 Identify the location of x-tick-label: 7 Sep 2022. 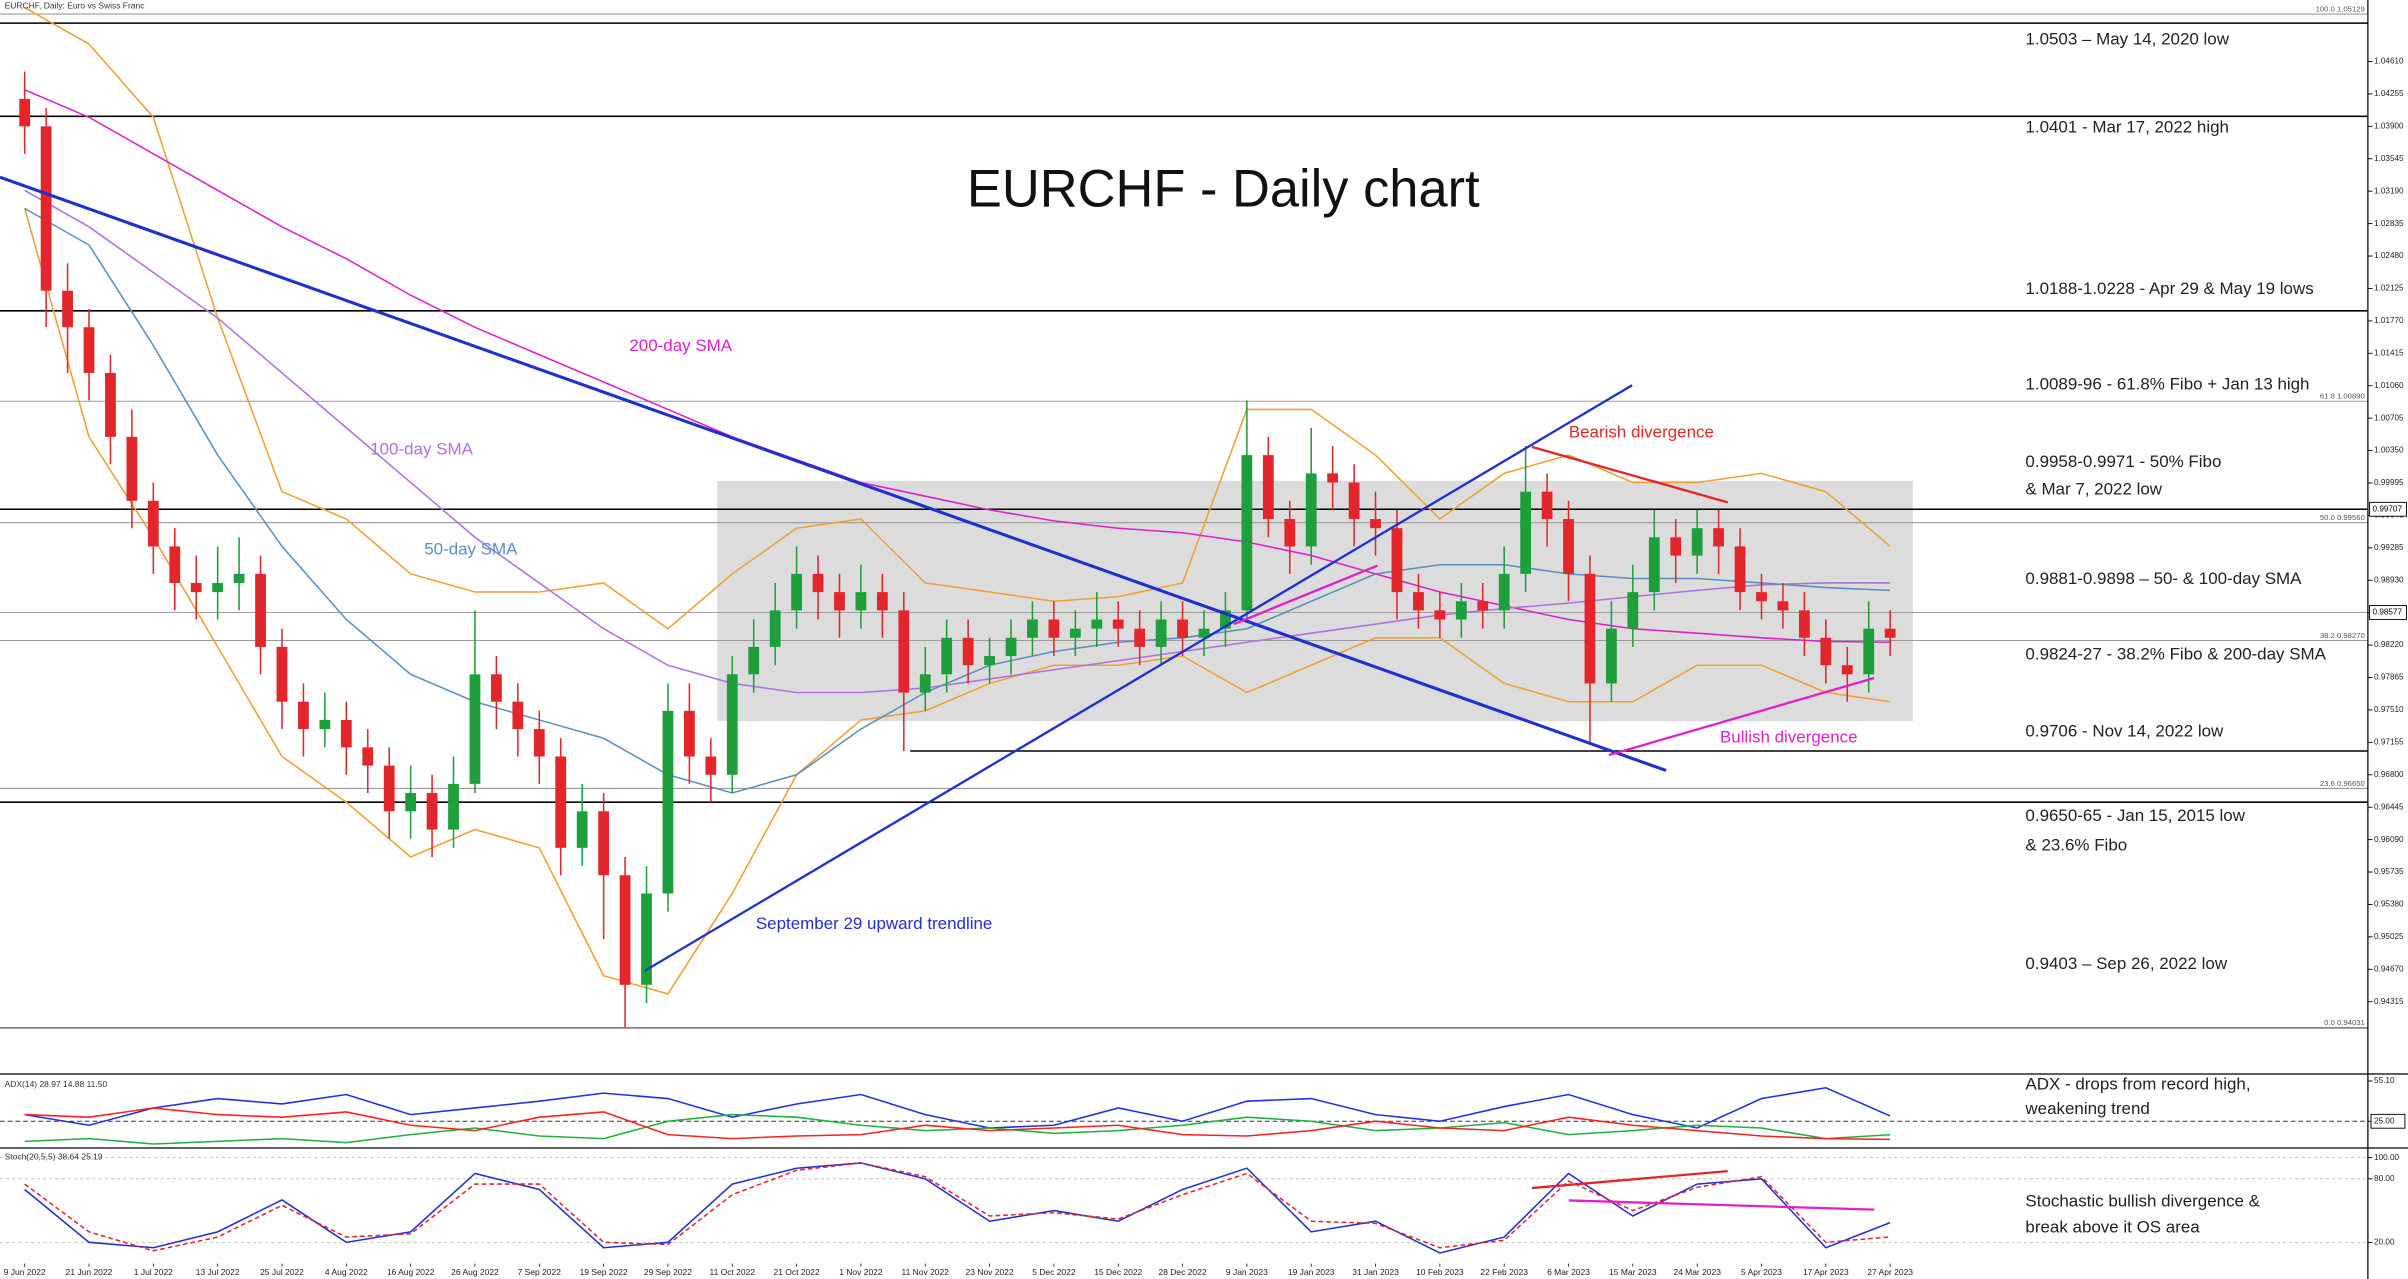
(540, 1272).